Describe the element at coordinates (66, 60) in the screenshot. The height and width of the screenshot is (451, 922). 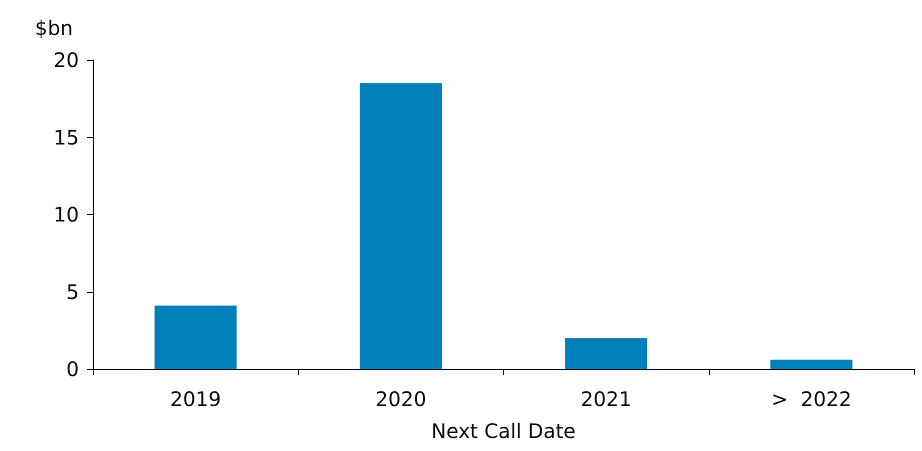
I see `y-tick-label: 20` at that location.